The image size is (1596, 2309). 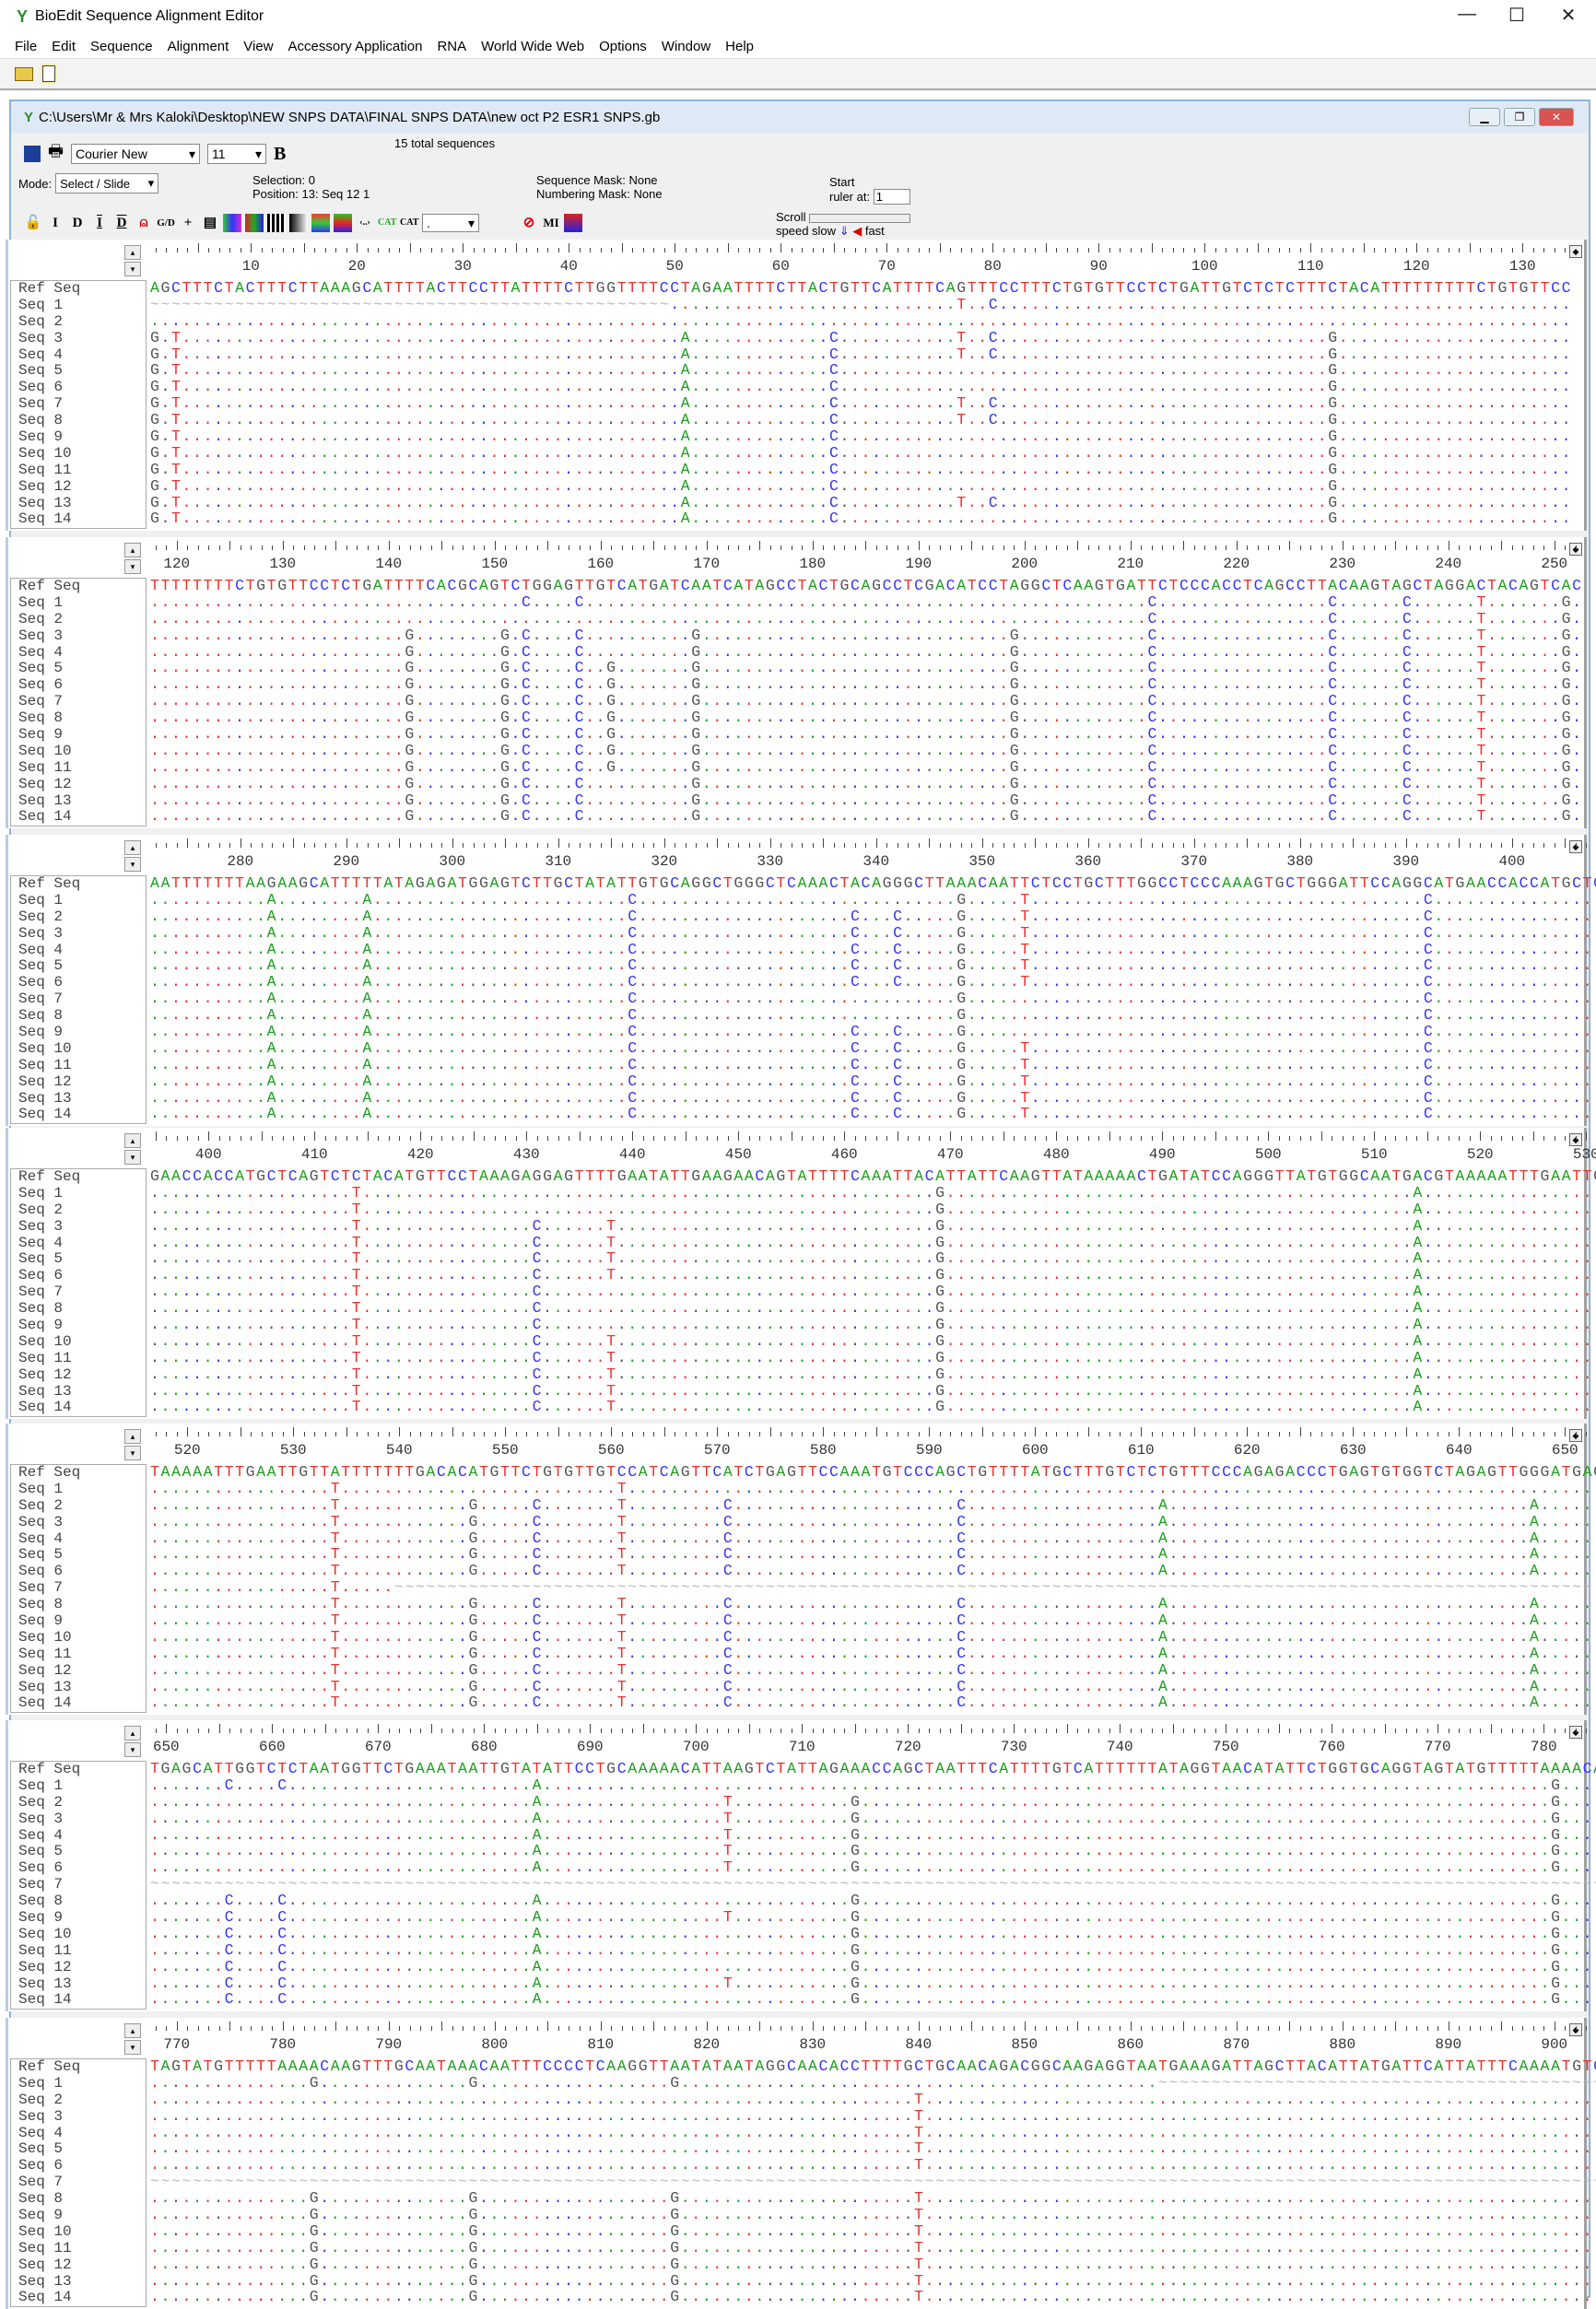 I want to click on menu-edit: Edit, so click(x=64, y=47).